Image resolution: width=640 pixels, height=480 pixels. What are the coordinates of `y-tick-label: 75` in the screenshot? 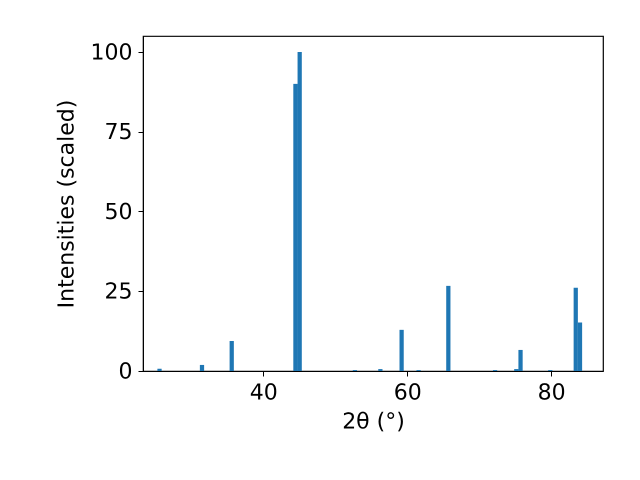 It's located at (118, 133).